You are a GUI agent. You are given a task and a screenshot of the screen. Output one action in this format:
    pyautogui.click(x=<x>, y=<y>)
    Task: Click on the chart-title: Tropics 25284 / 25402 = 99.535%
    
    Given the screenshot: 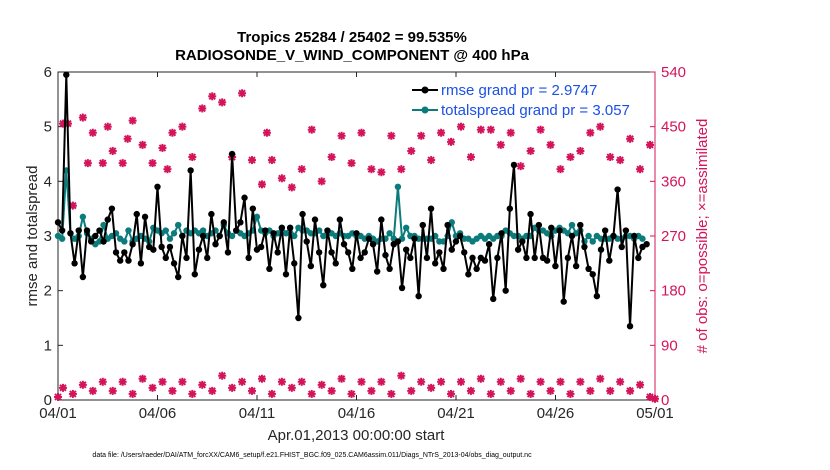 What is the action you would take?
    pyautogui.click(x=352, y=37)
    